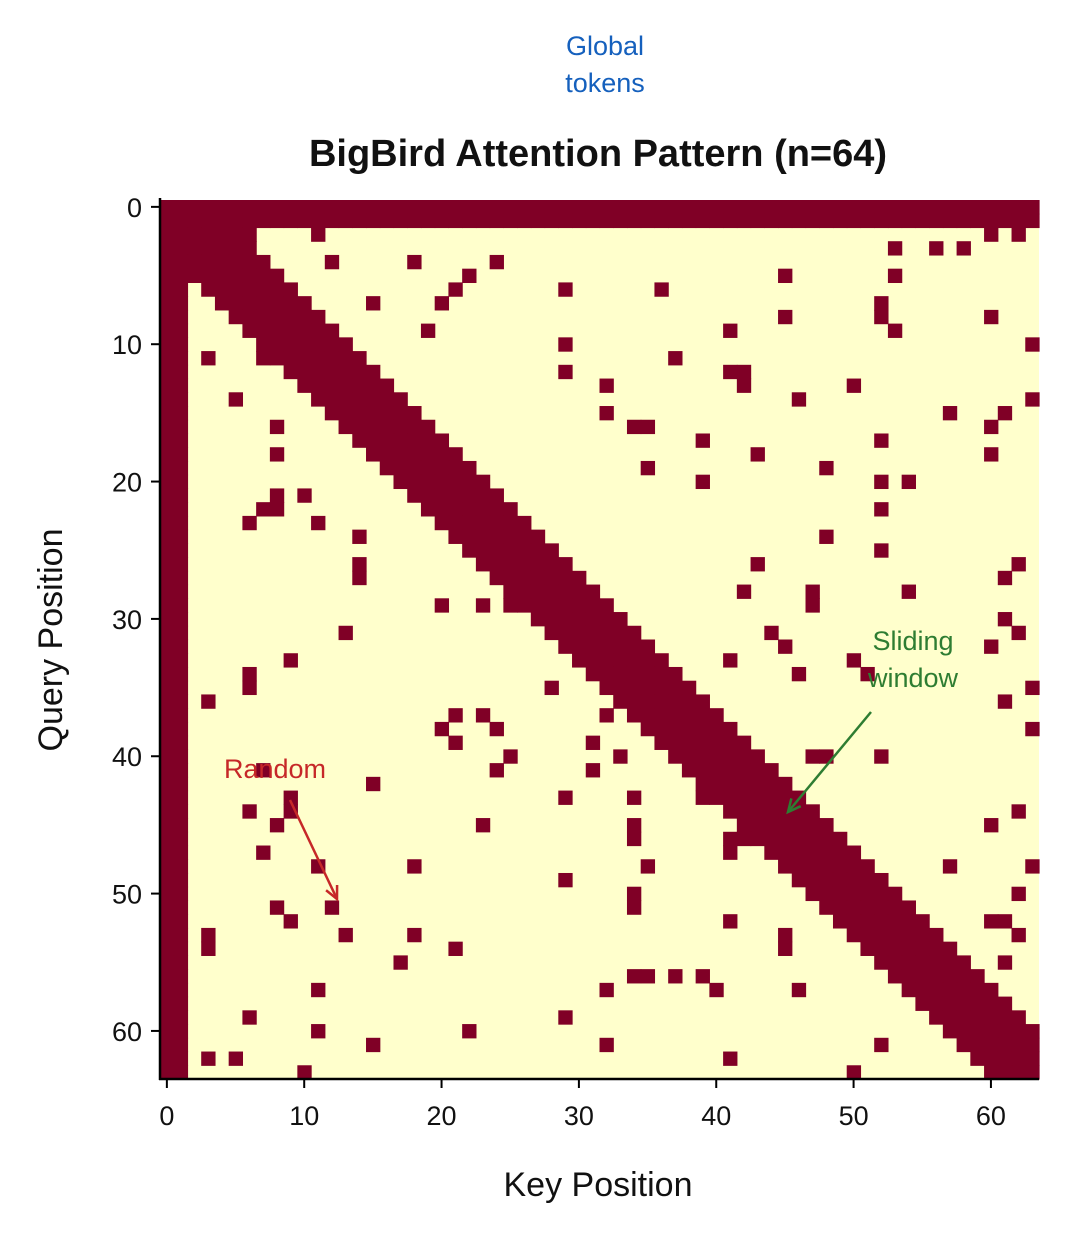  What do you see at coordinates (579, 1116) in the screenshot?
I see `x-tick-label: 30` at bounding box center [579, 1116].